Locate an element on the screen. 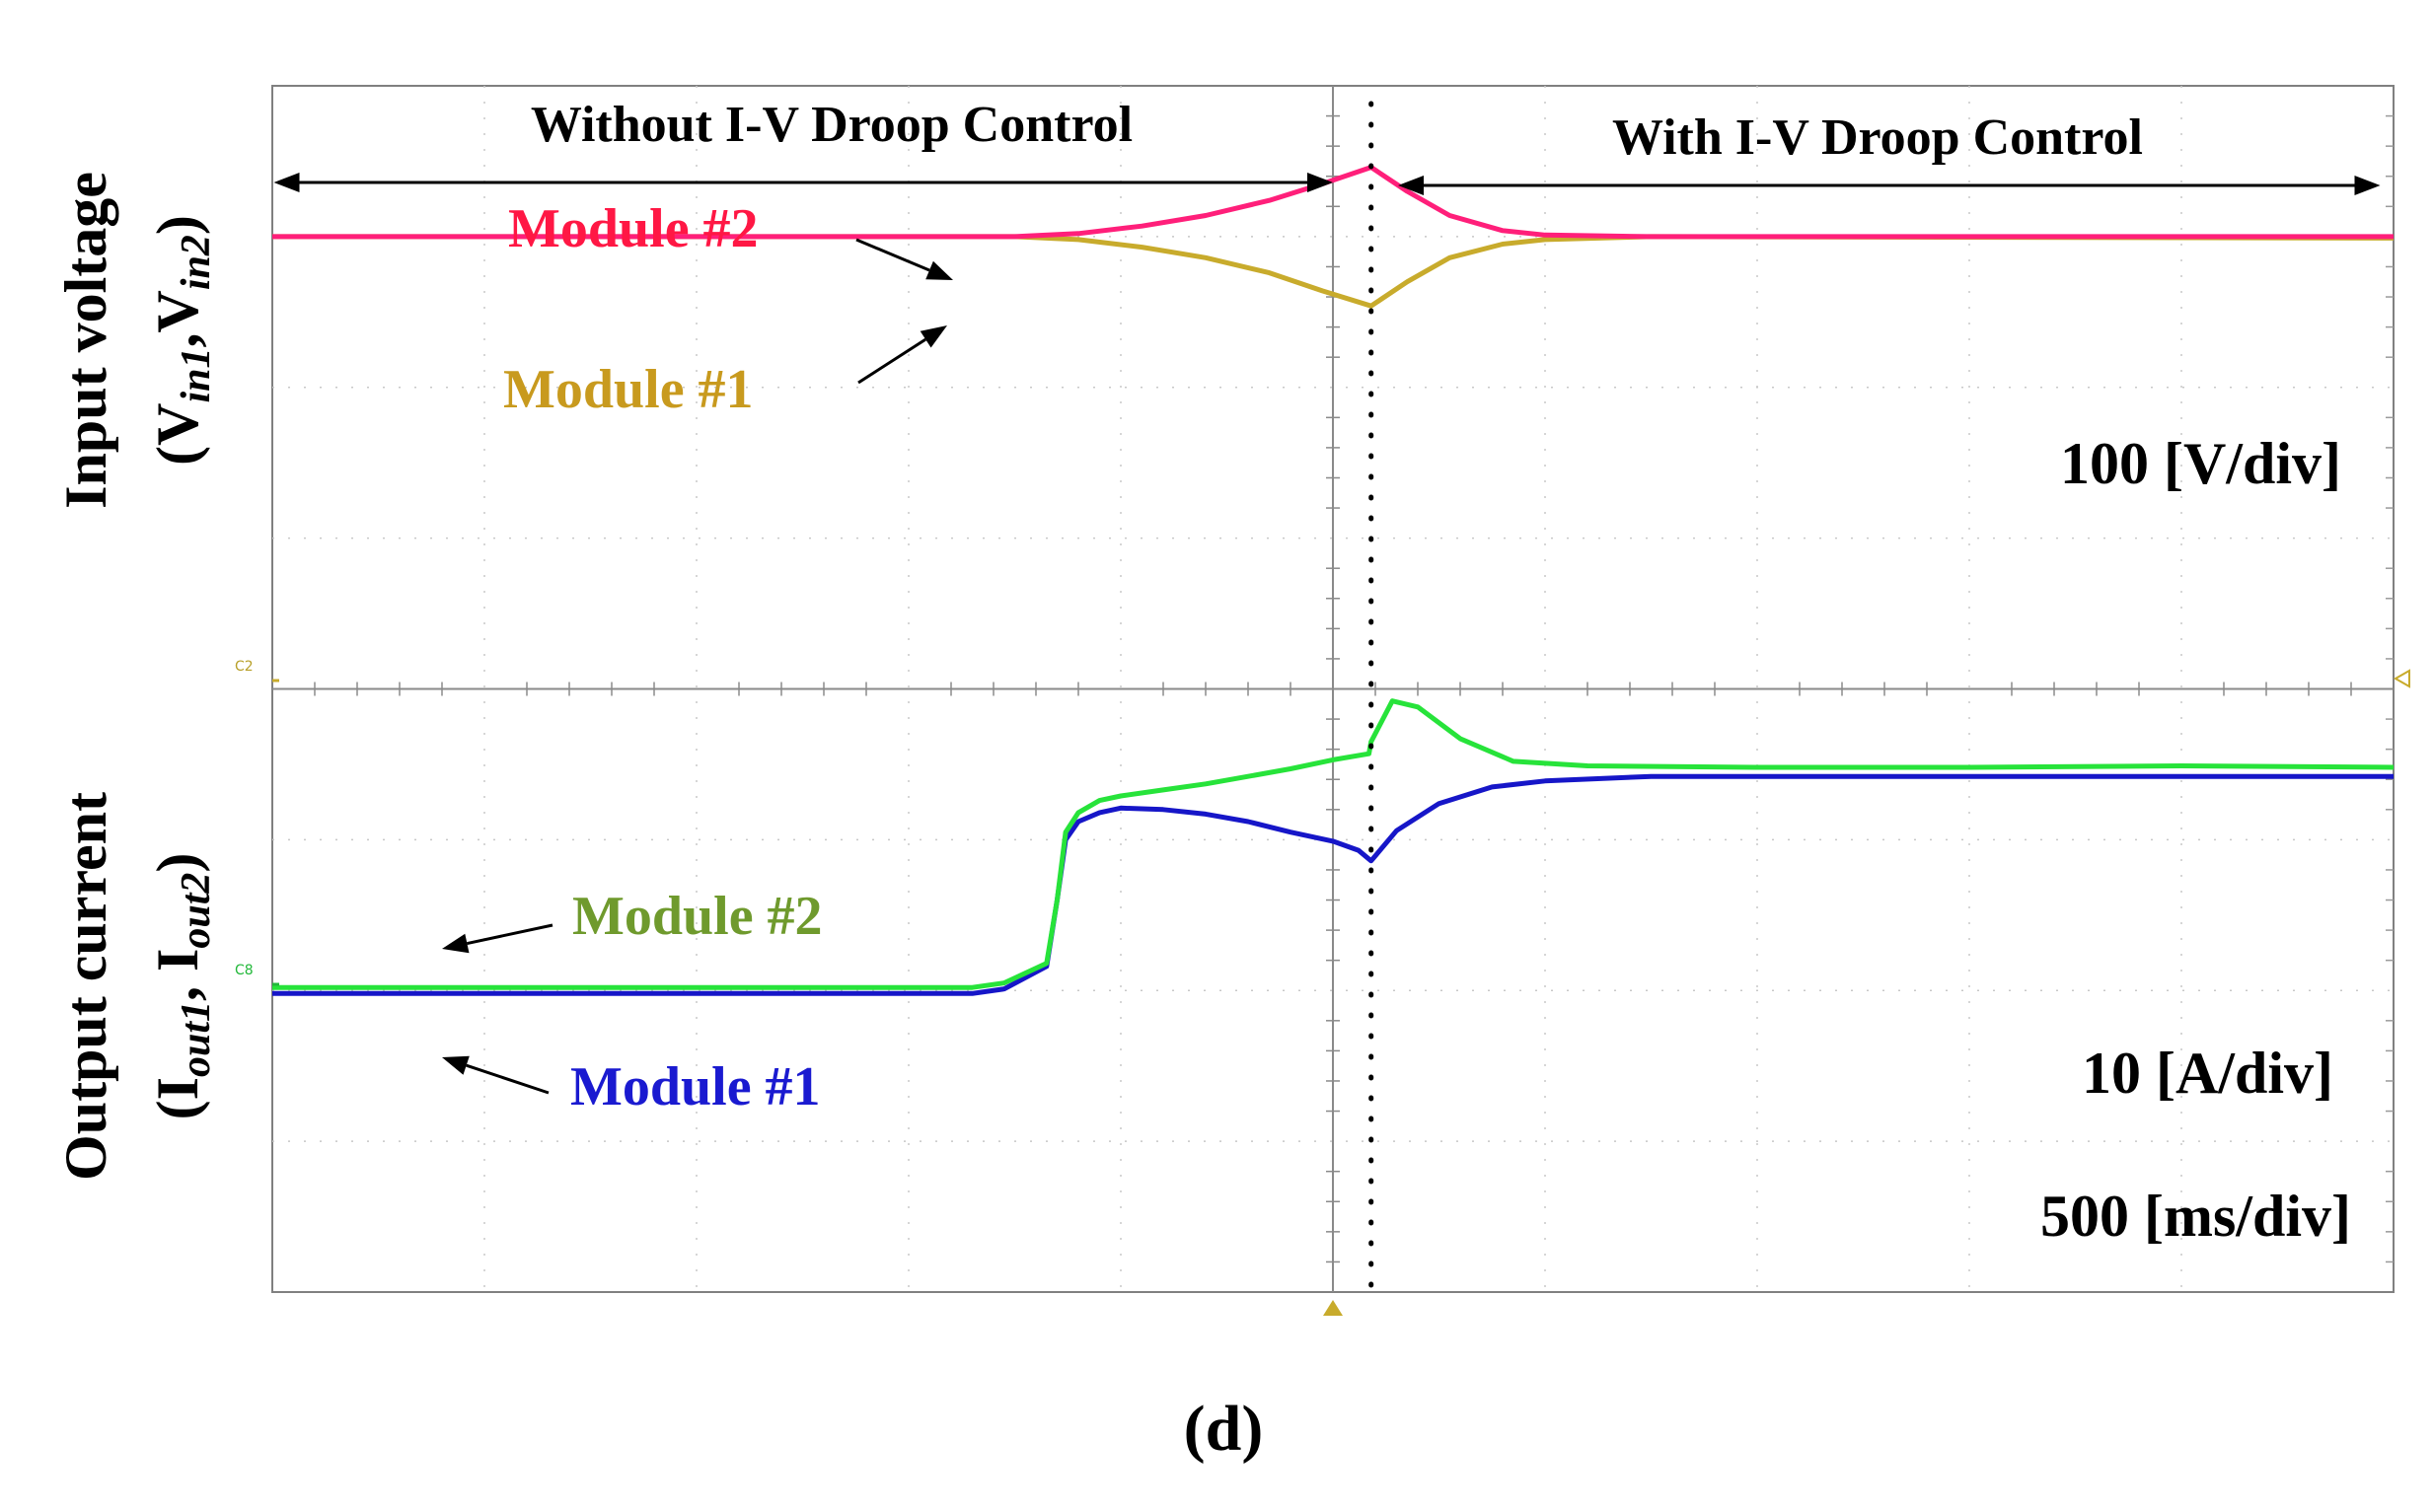 Image resolution: width=2433 pixels, height=1512 pixels. region-arrow-with-droop-head-left is located at coordinates (1411, 185).